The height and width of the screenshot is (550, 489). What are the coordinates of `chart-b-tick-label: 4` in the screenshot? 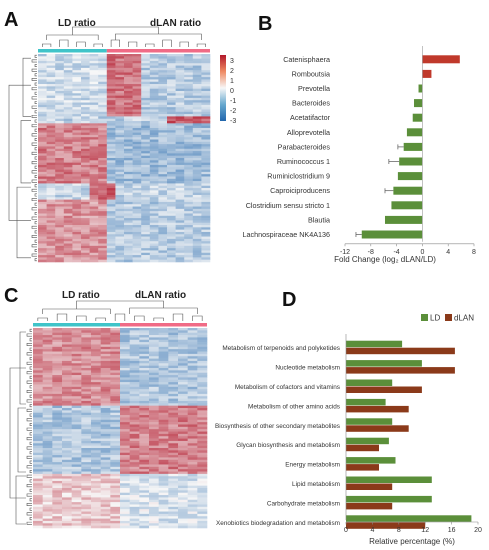 It's located at (448, 252).